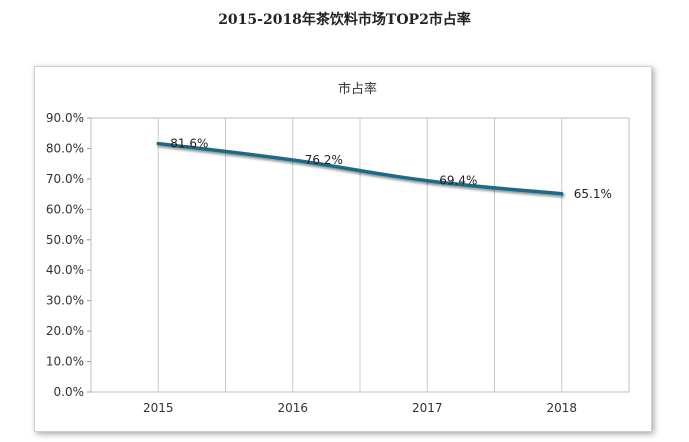  Describe the element at coordinates (65, 301) in the screenshot. I see `y-tick-label: 30.0%` at that location.